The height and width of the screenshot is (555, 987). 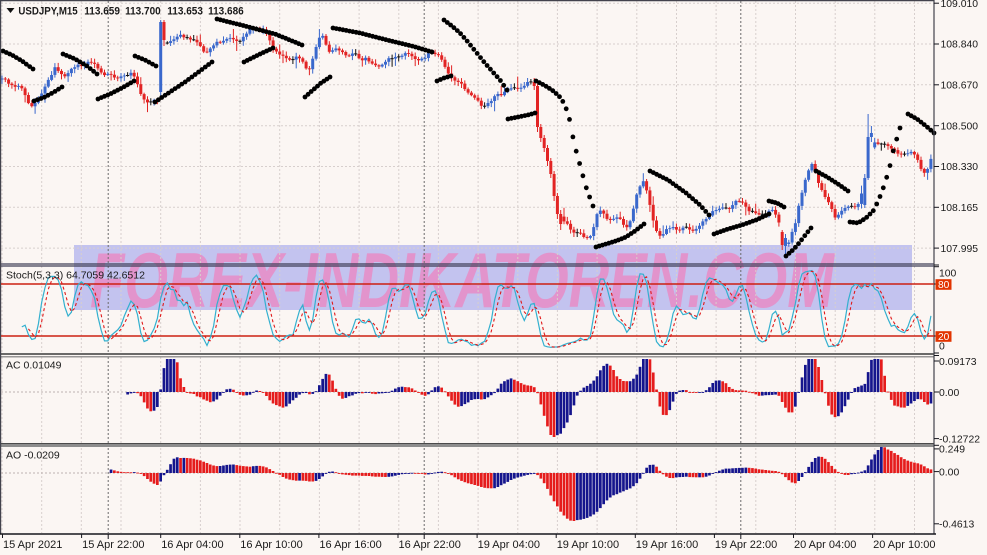 What do you see at coordinates (960, 86) in the screenshot?
I see `svg-text: 108.670` at bounding box center [960, 86].